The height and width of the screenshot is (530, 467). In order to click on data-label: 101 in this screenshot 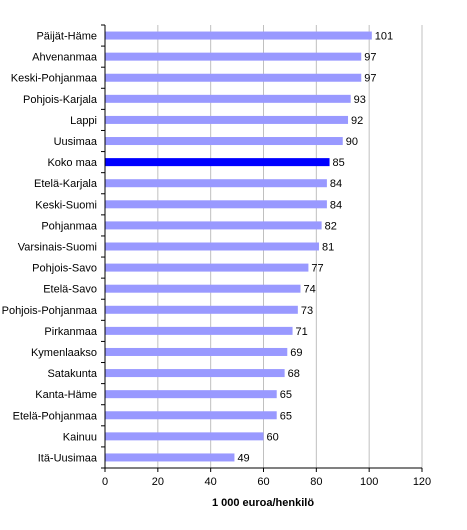, I will do `click(384, 37)`.